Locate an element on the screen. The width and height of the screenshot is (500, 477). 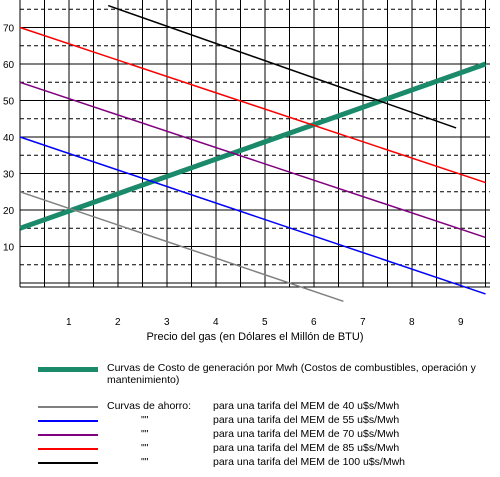
y-tick-label: 20 is located at coordinates (9, 211).